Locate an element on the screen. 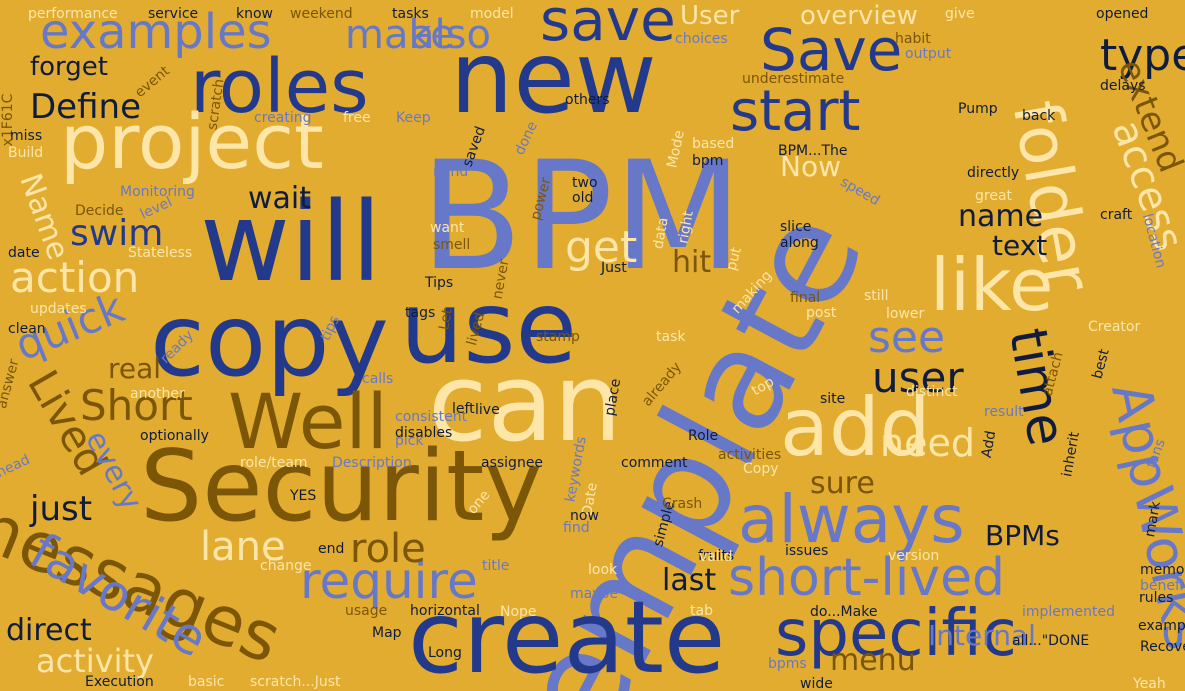 This screenshot has width=1185, height=691. cloud-word: fruits is located at coordinates (716, 556).